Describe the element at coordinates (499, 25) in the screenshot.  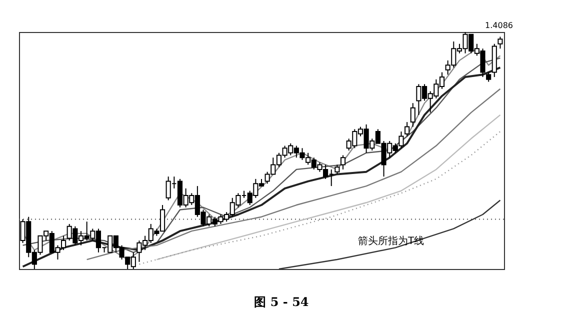
I see `text: 1.4086` at that location.